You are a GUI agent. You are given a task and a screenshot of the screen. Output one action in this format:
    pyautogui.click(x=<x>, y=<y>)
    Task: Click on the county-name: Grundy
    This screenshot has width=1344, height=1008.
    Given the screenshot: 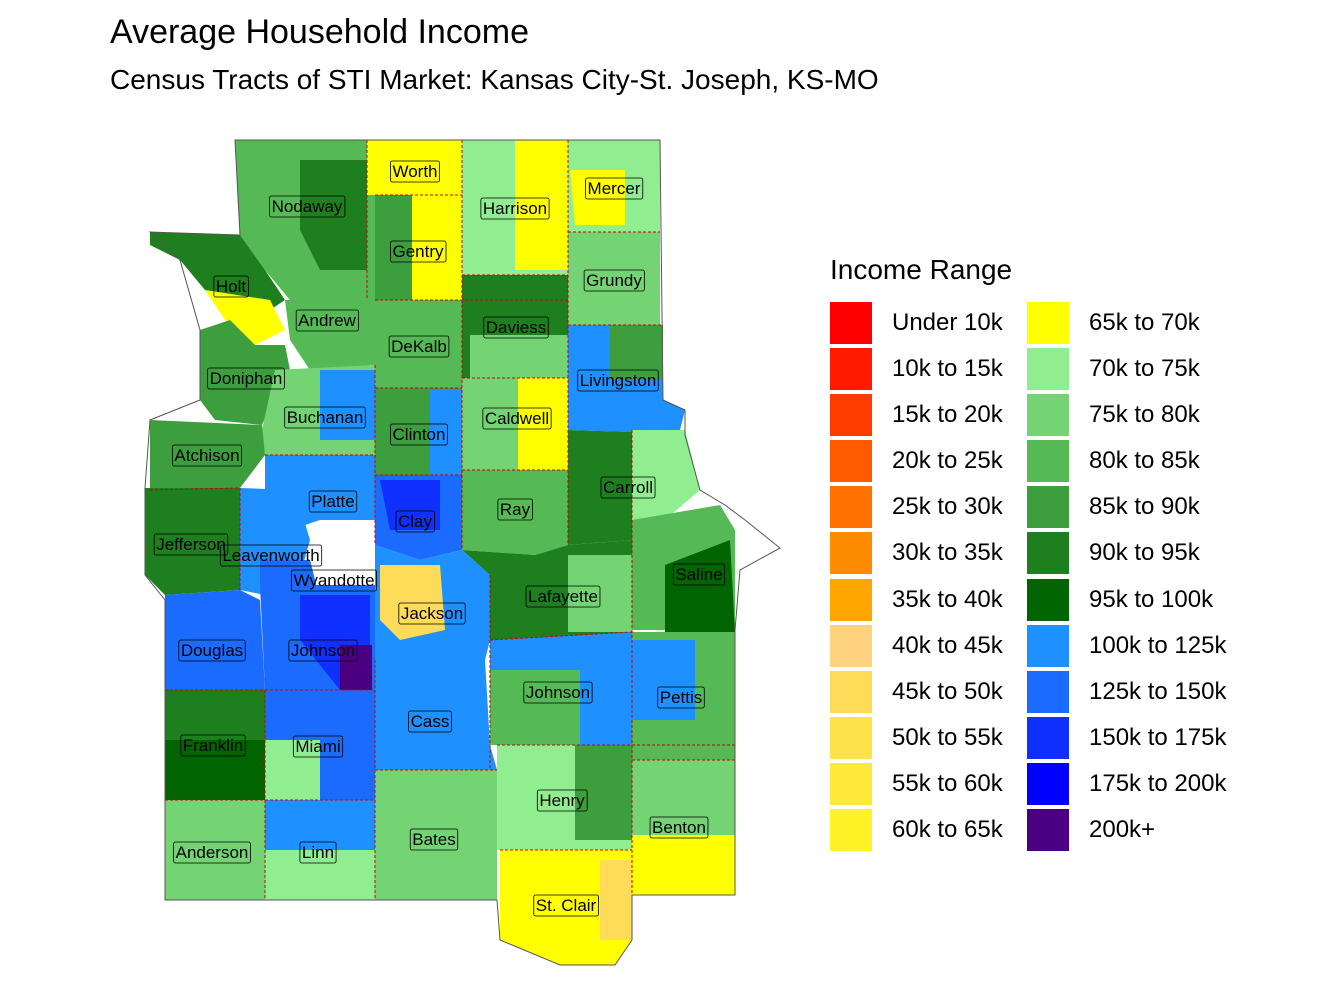 What is the action you would take?
    pyautogui.click(x=614, y=280)
    